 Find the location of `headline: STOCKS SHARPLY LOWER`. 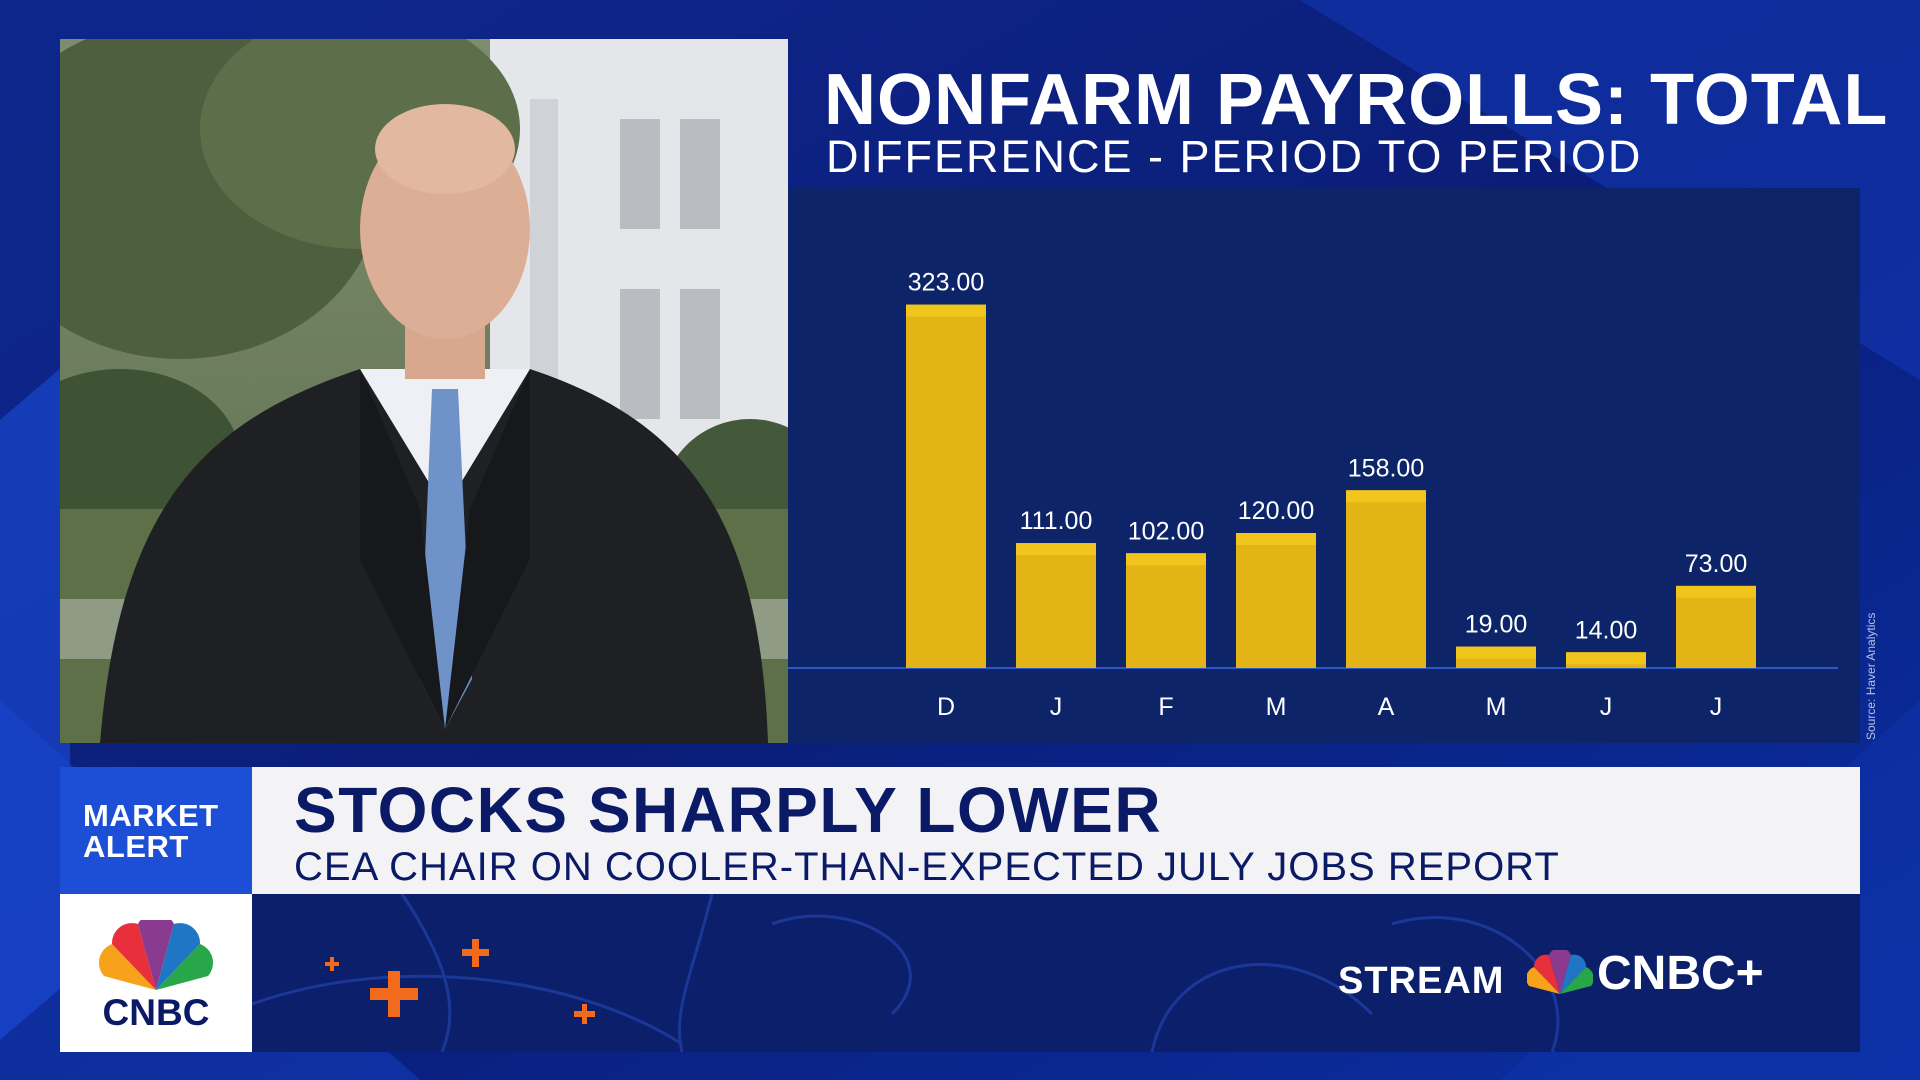

headline: STOCKS SHARPLY LOWER is located at coordinates (728, 810).